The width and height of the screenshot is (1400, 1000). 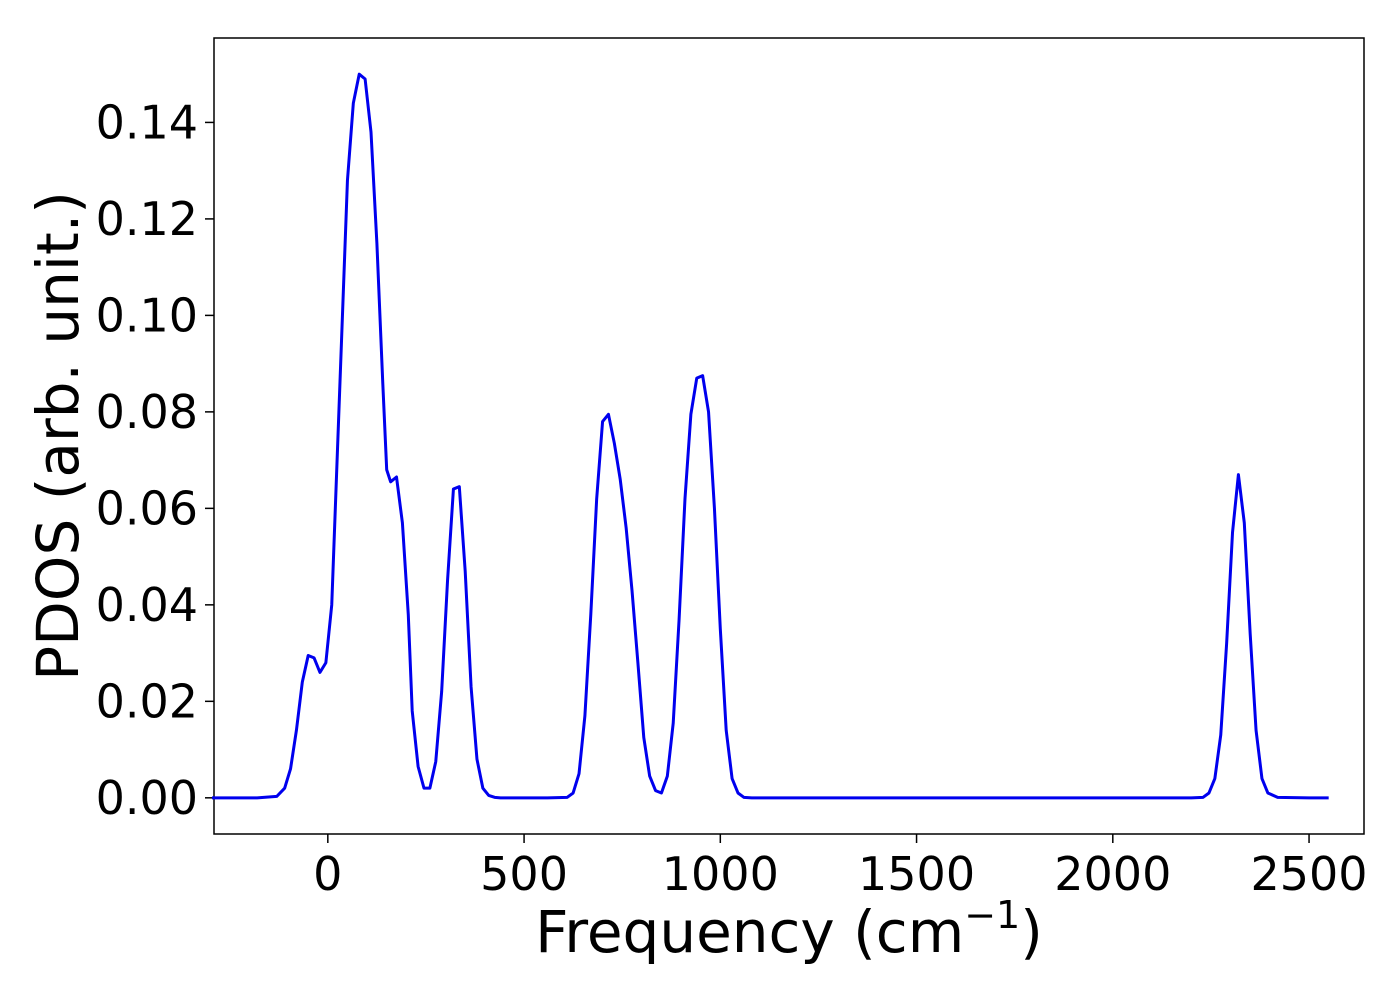 What do you see at coordinates (147, 219) in the screenshot?
I see `y-tick-label: 0.12` at bounding box center [147, 219].